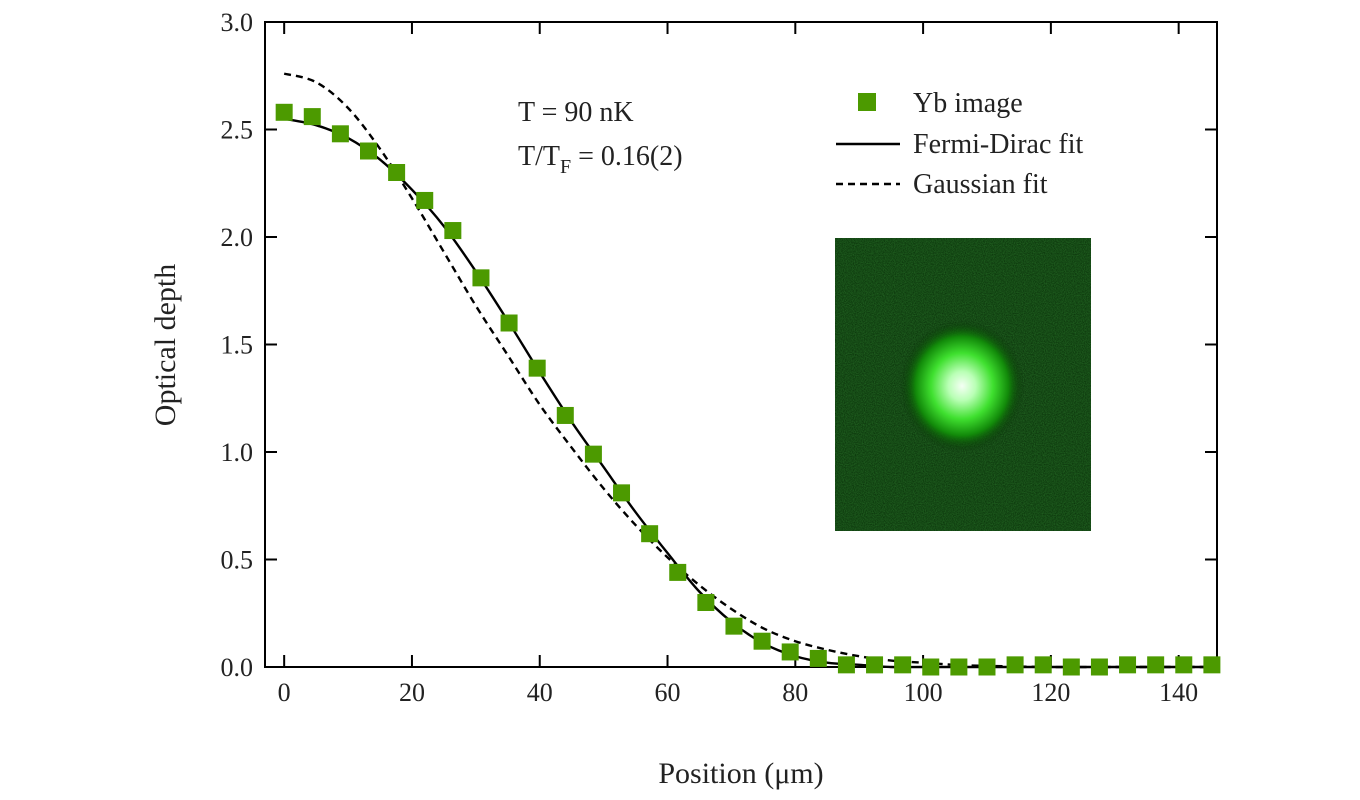 Image resolution: width=1360 pixels, height=800 pixels. What do you see at coordinates (237, 237) in the screenshot?
I see `y-tick-label-4: 2.0` at bounding box center [237, 237].